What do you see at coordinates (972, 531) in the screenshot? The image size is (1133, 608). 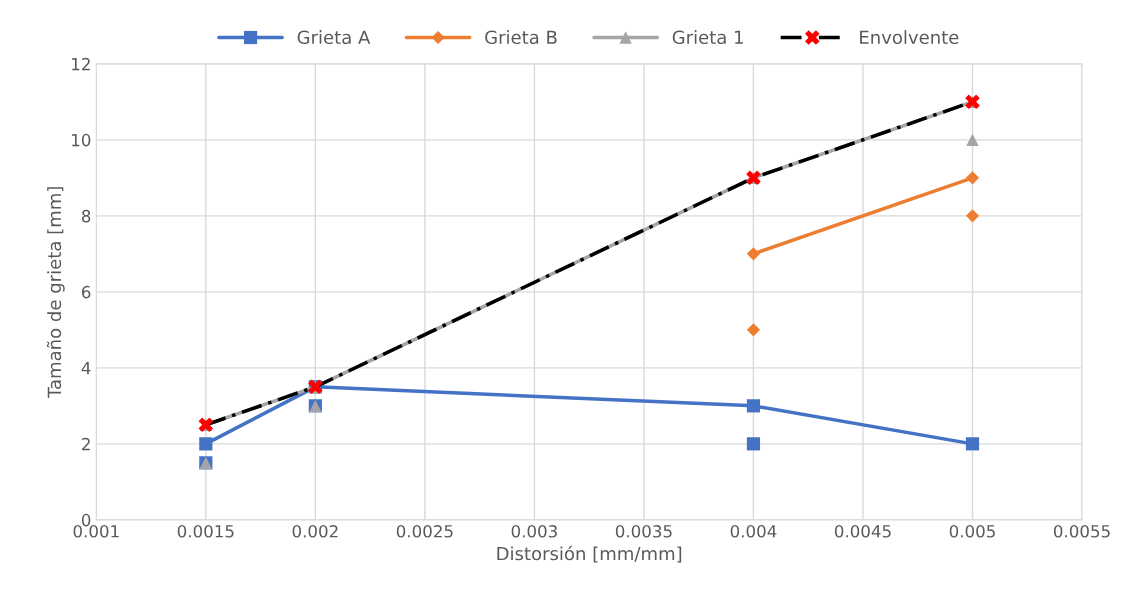 I see `x-tick-label: 0.005` at bounding box center [972, 531].